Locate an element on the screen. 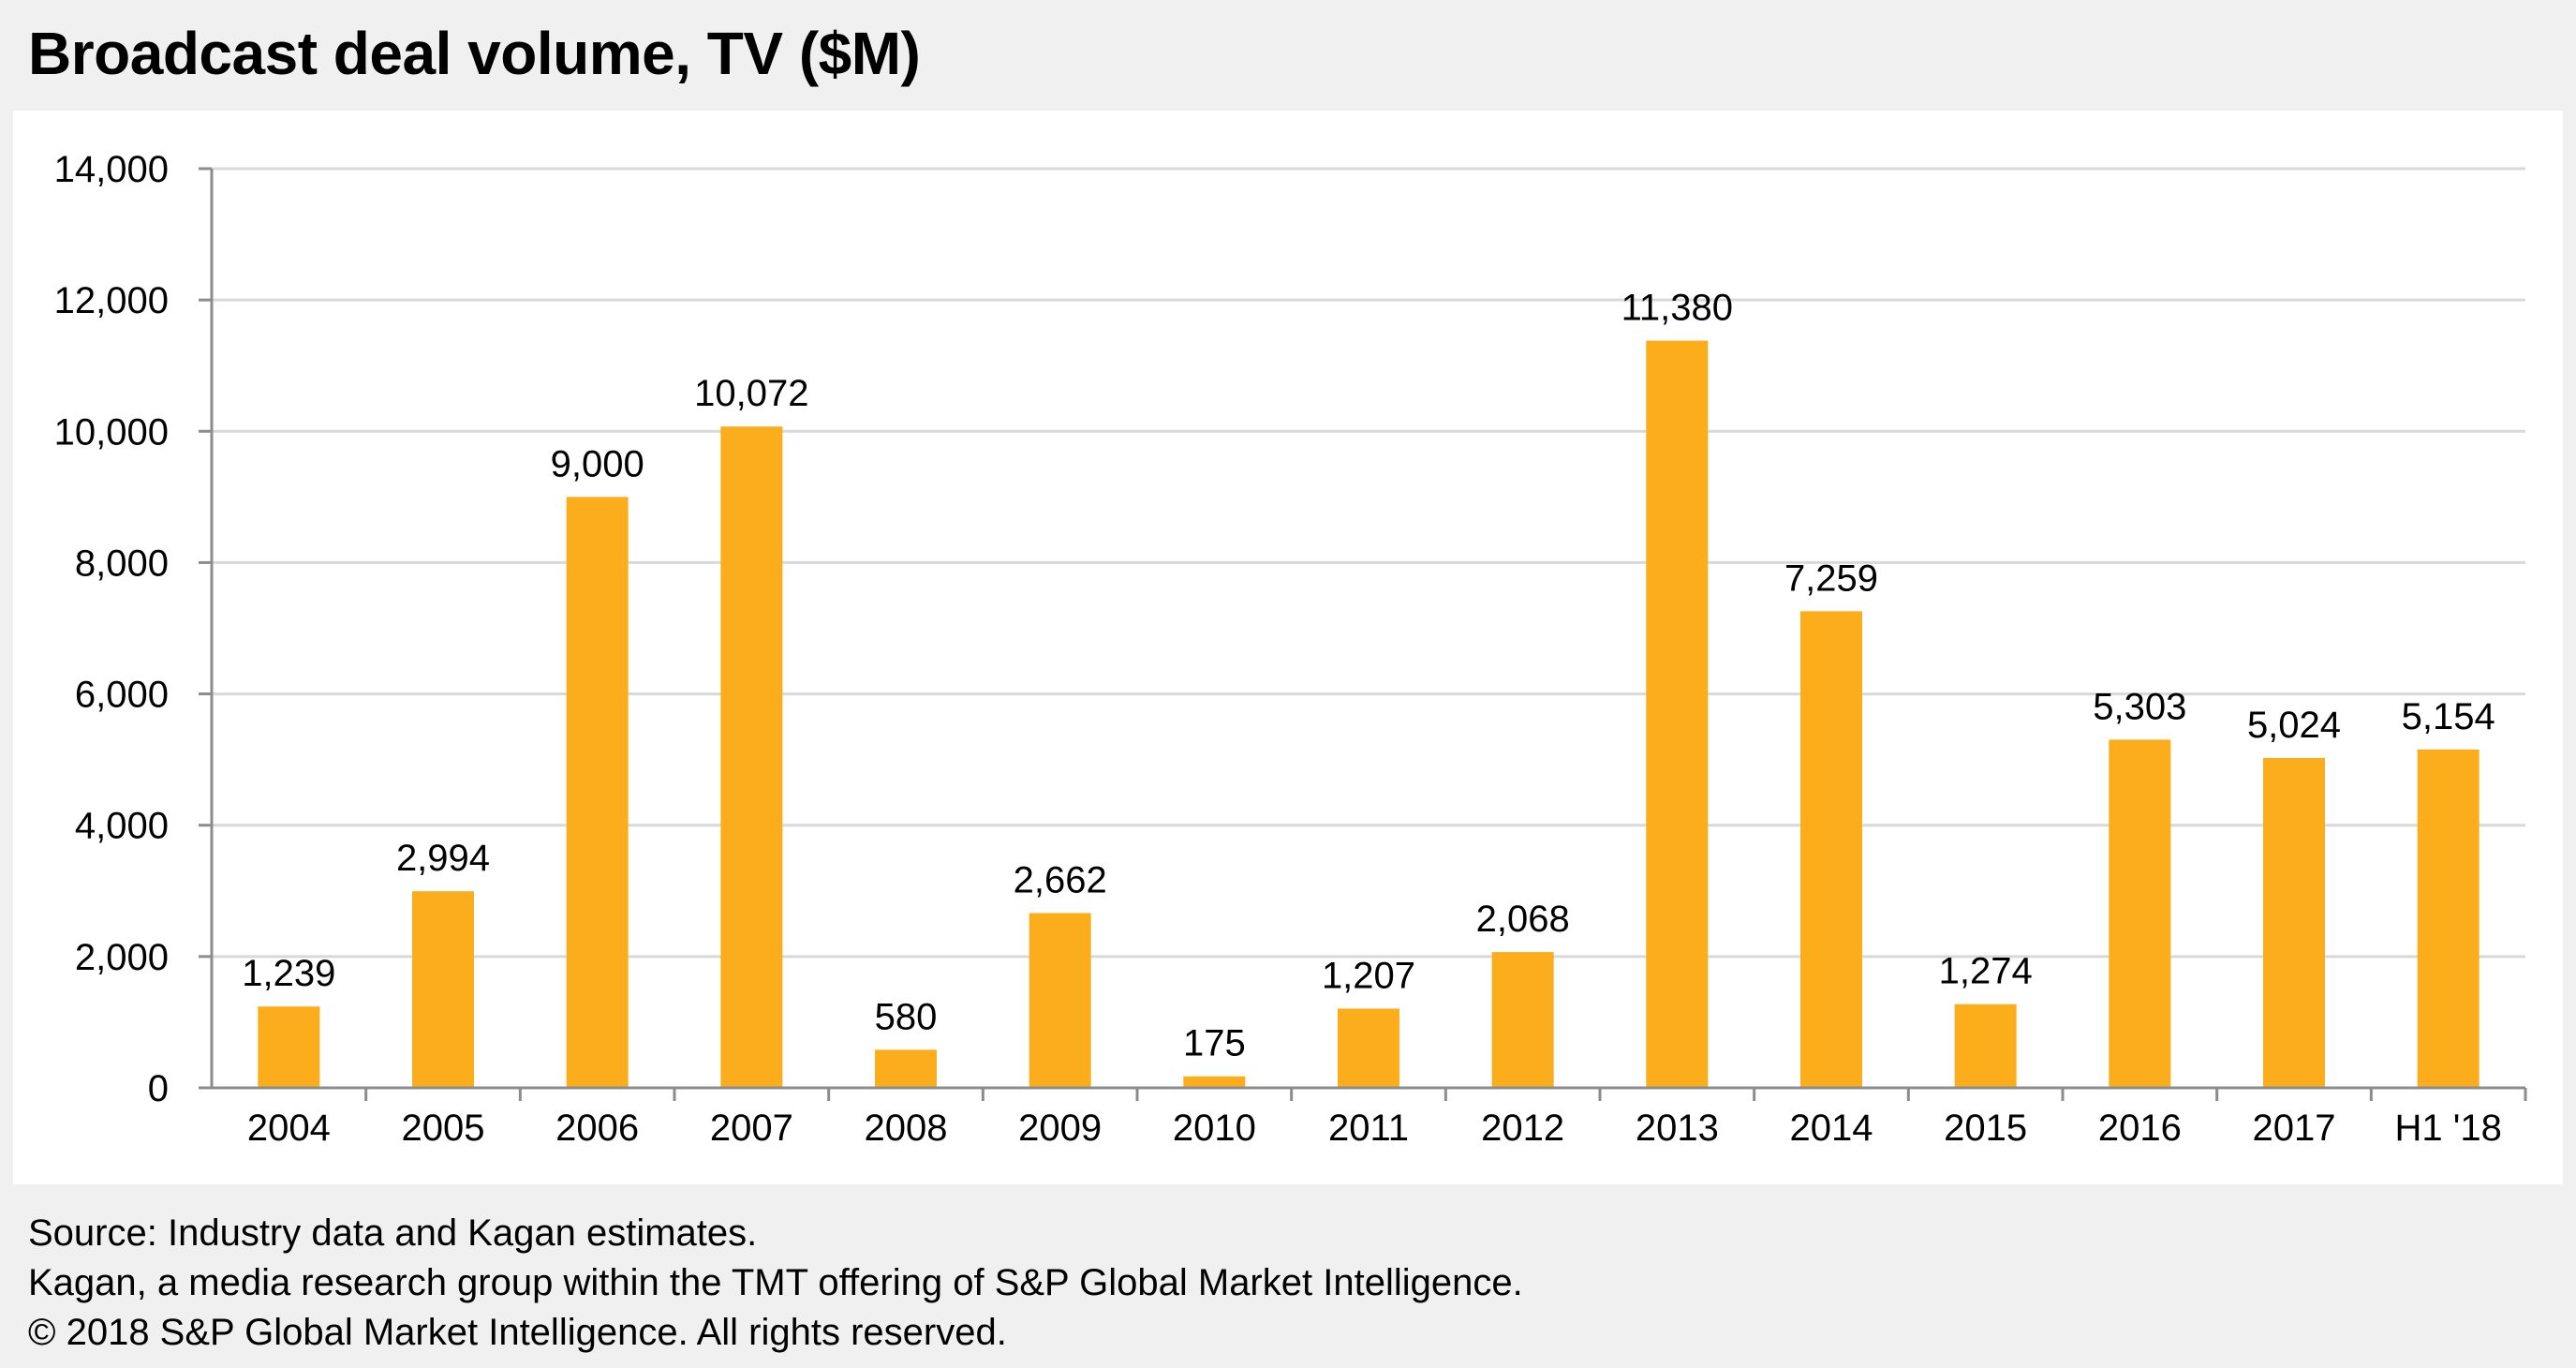  data-label: 1,239 is located at coordinates (288, 973).